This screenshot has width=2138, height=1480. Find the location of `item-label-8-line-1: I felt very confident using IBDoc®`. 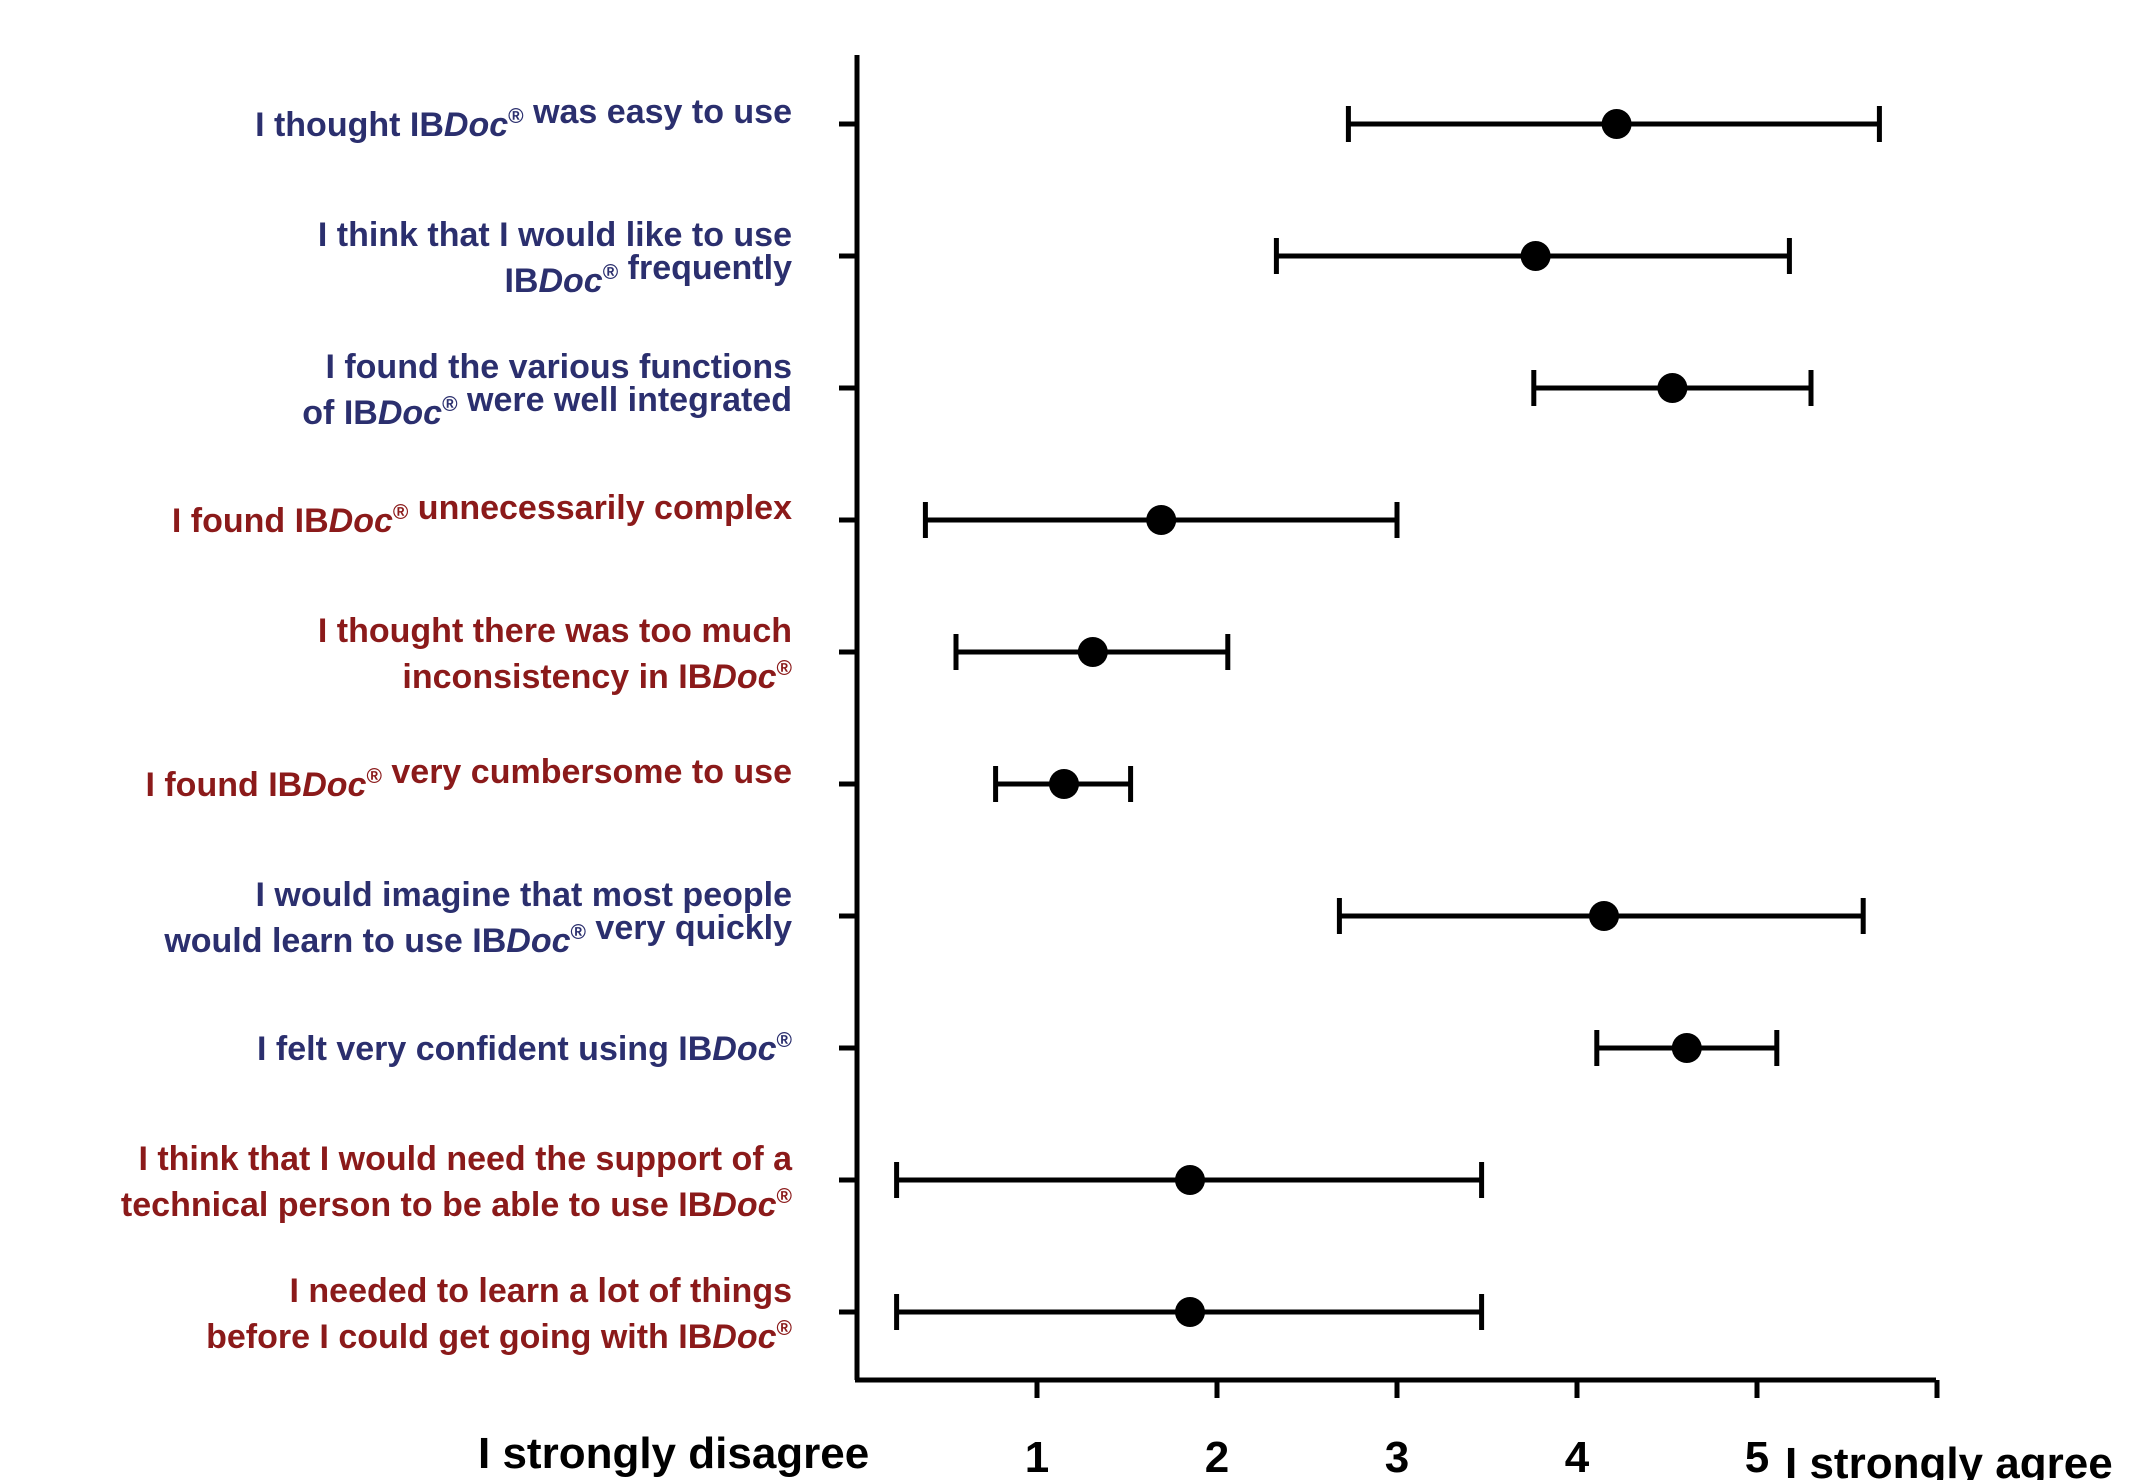

item-label-8-line-1: I felt very confident using IBDoc® is located at coordinates (525, 1048).